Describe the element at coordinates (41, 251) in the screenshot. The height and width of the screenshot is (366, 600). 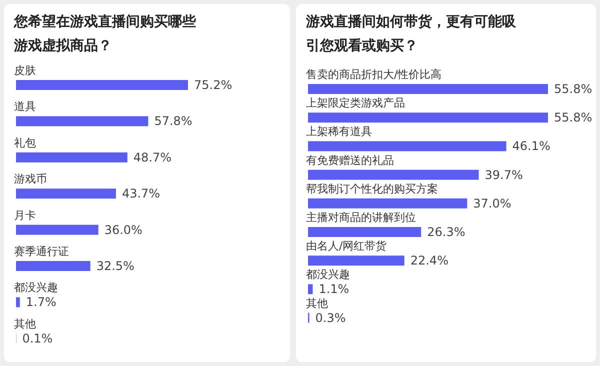
I see `y-tick-label: 赛季通行证` at that location.